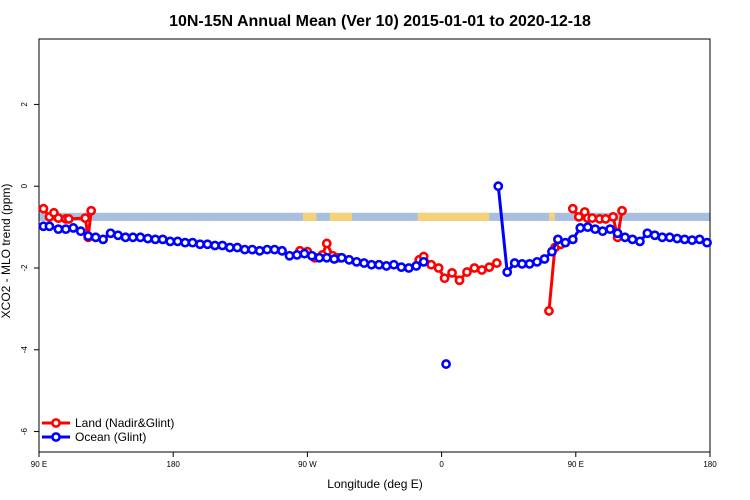 Image resolution: width=750 pixels, height=500 pixels. What do you see at coordinates (110, 437) in the screenshot?
I see `legend-ocean-label: Ocean (Glint)` at bounding box center [110, 437].